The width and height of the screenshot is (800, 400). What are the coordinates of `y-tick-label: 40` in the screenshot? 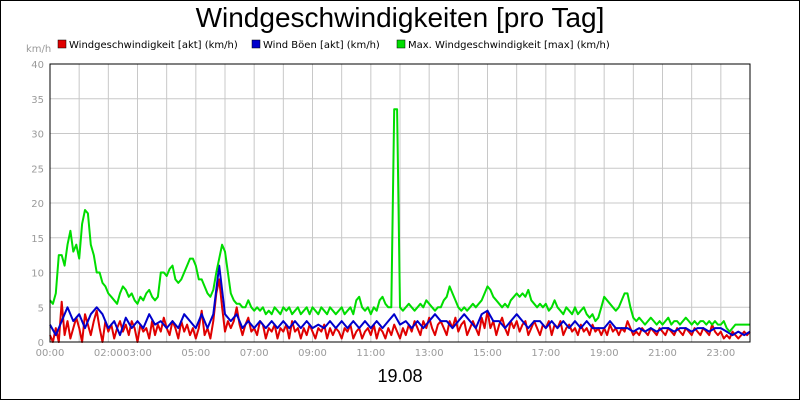 It's located at (37, 65).